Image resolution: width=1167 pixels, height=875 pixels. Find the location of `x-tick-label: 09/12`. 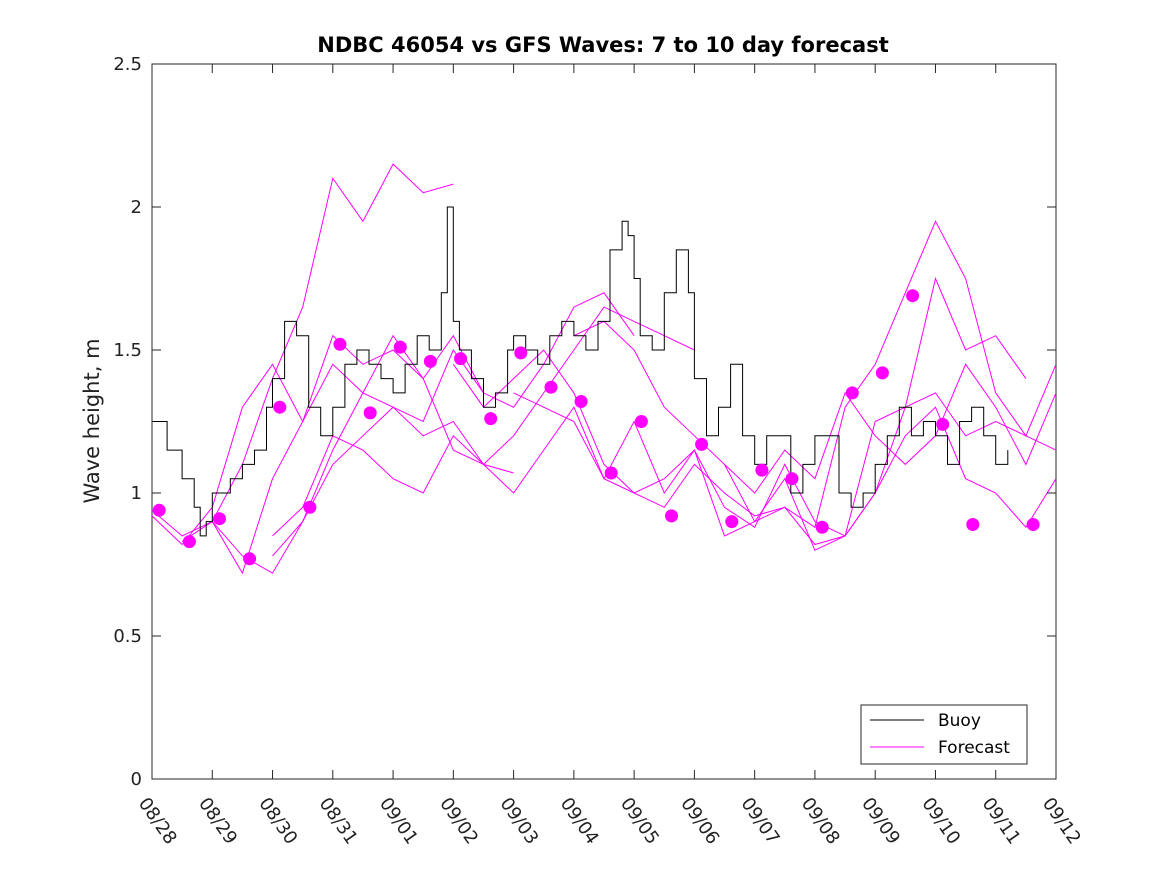

x-tick-label: 09/12 is located at coordinates (1061, 821).